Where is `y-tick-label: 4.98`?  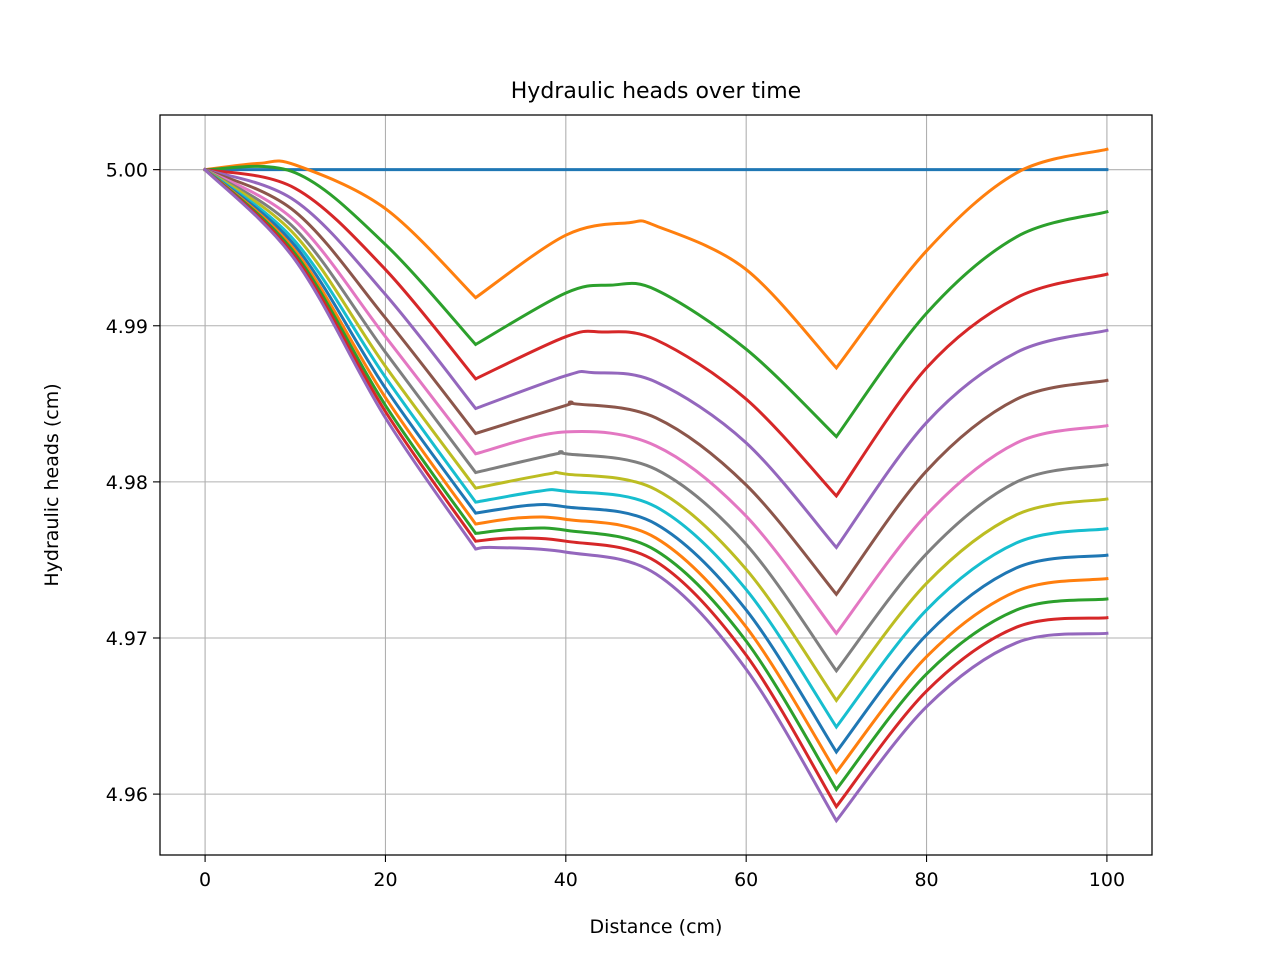 y-tick-label: 4.98 is located at coordinates (127, 483).